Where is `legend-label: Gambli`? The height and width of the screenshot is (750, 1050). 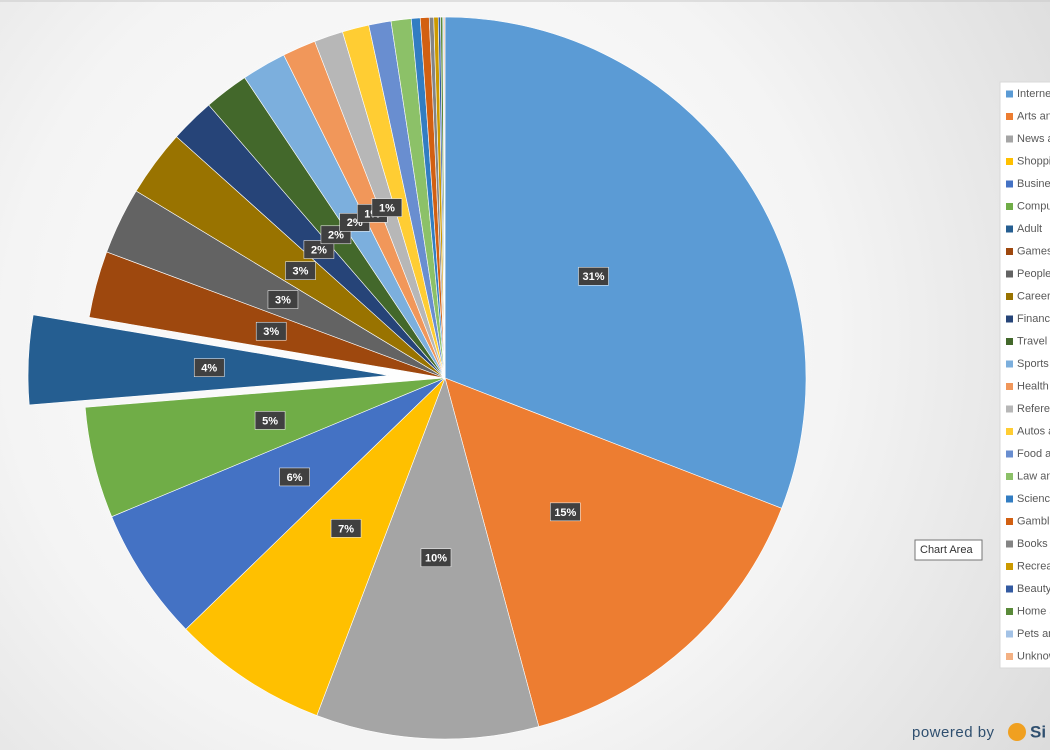
legend-label: Gambli is located at coordinates (1033, 521).